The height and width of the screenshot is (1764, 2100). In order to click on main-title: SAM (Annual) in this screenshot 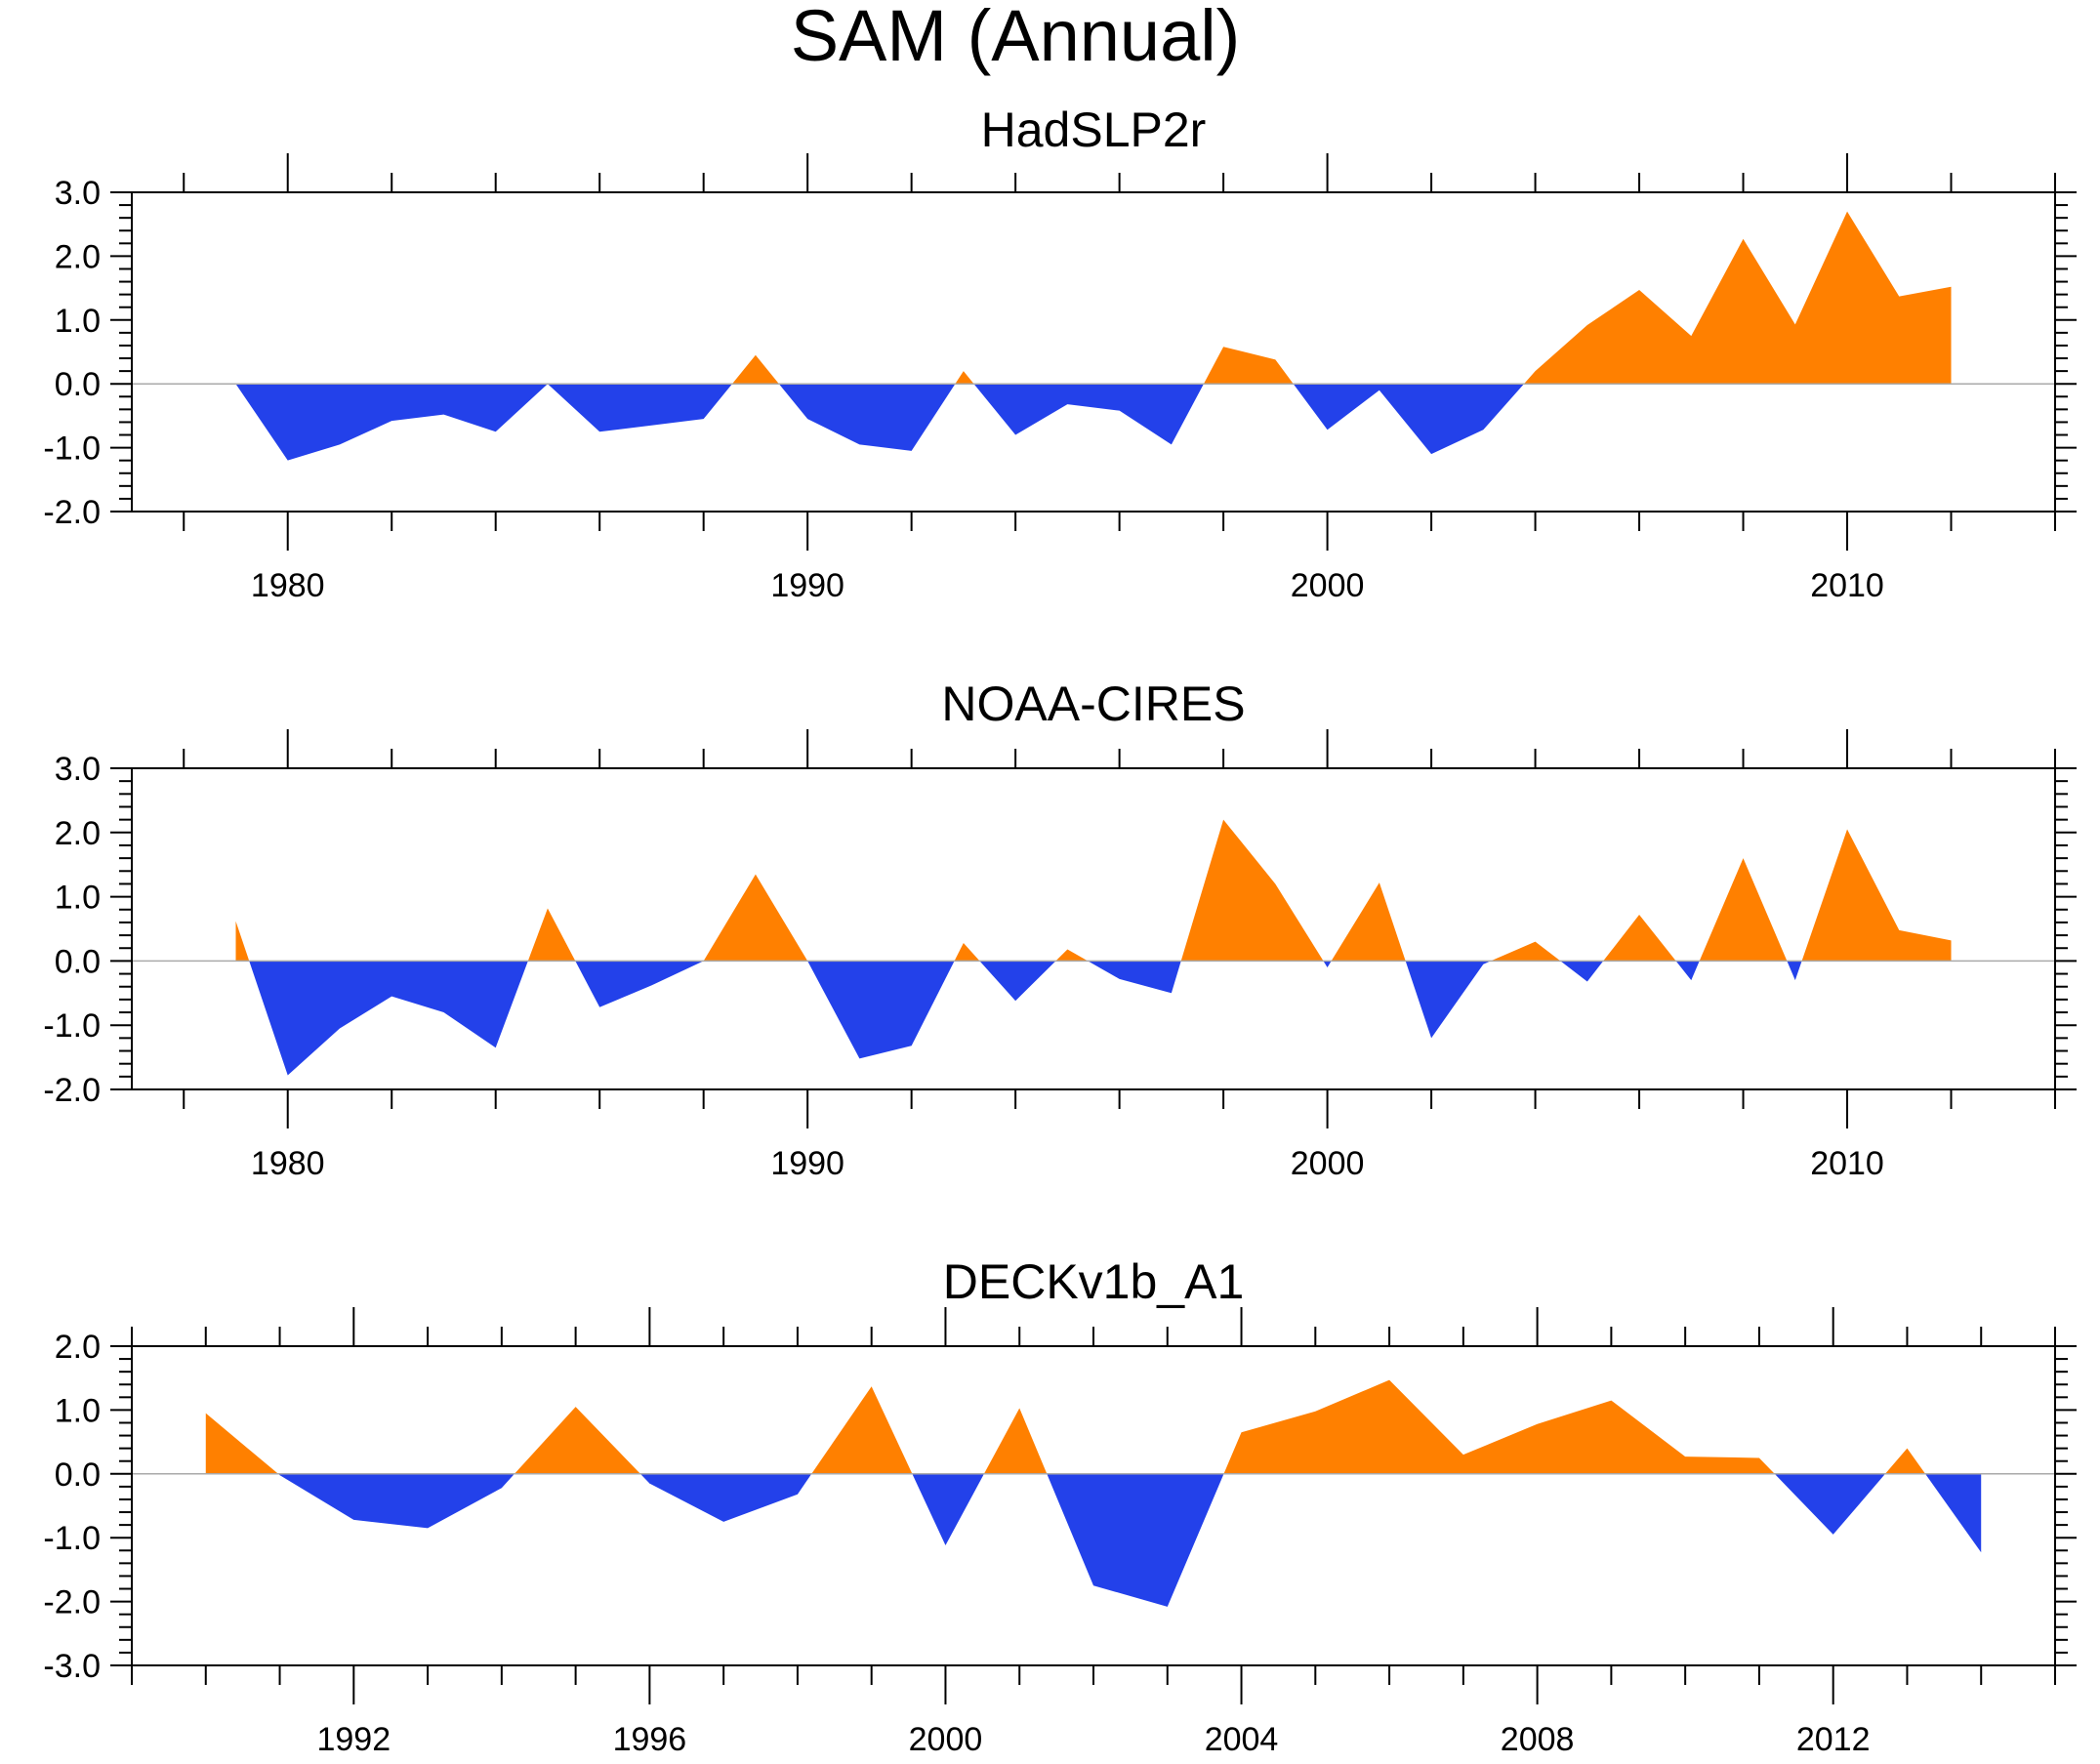, I will do `click(1016, 38)`.